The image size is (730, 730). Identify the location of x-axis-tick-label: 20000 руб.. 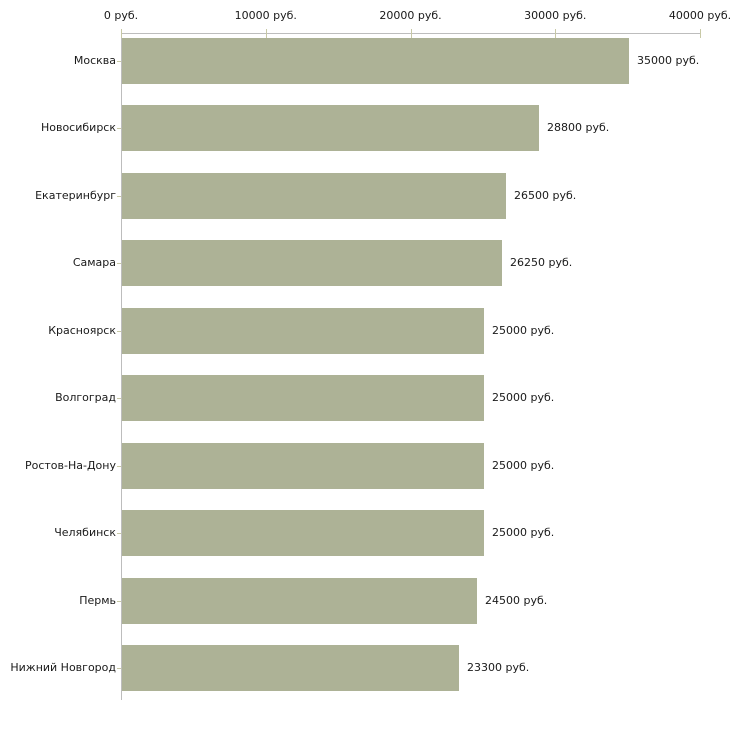
(410, 15).